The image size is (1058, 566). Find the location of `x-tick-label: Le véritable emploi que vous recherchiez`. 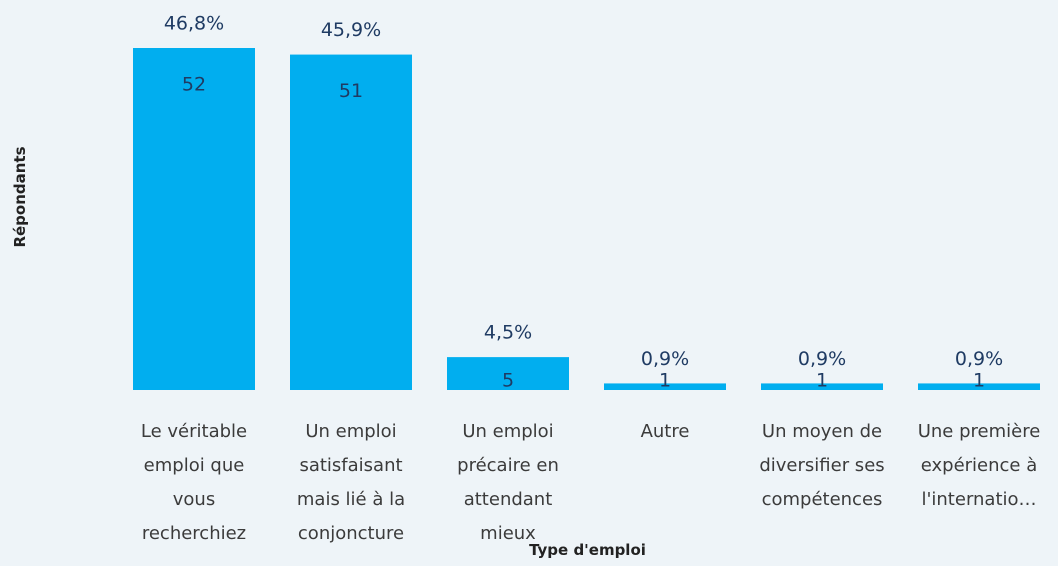

x-tick-label: Le véritable emploi que vous recherchiez is located at coordinates (194, 482).